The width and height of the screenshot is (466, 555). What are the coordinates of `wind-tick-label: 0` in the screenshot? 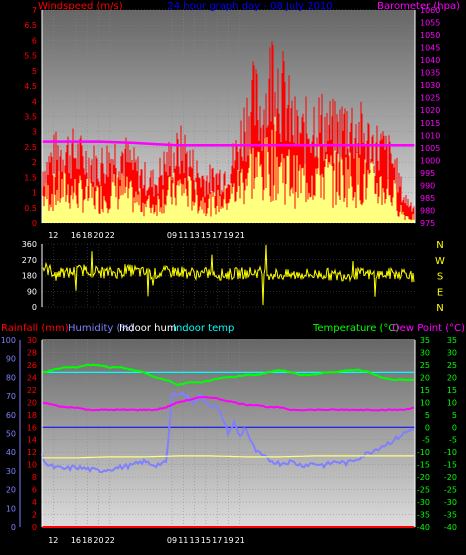 It's located at (34, 223).